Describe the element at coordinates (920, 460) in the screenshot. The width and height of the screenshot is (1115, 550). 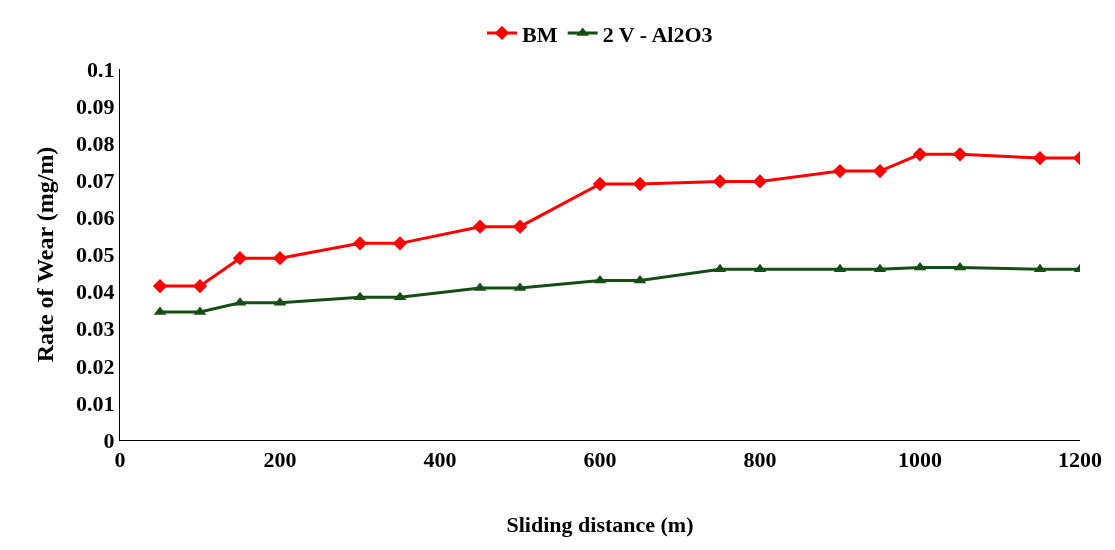
I see `x-tick-label: 1000` at that location.